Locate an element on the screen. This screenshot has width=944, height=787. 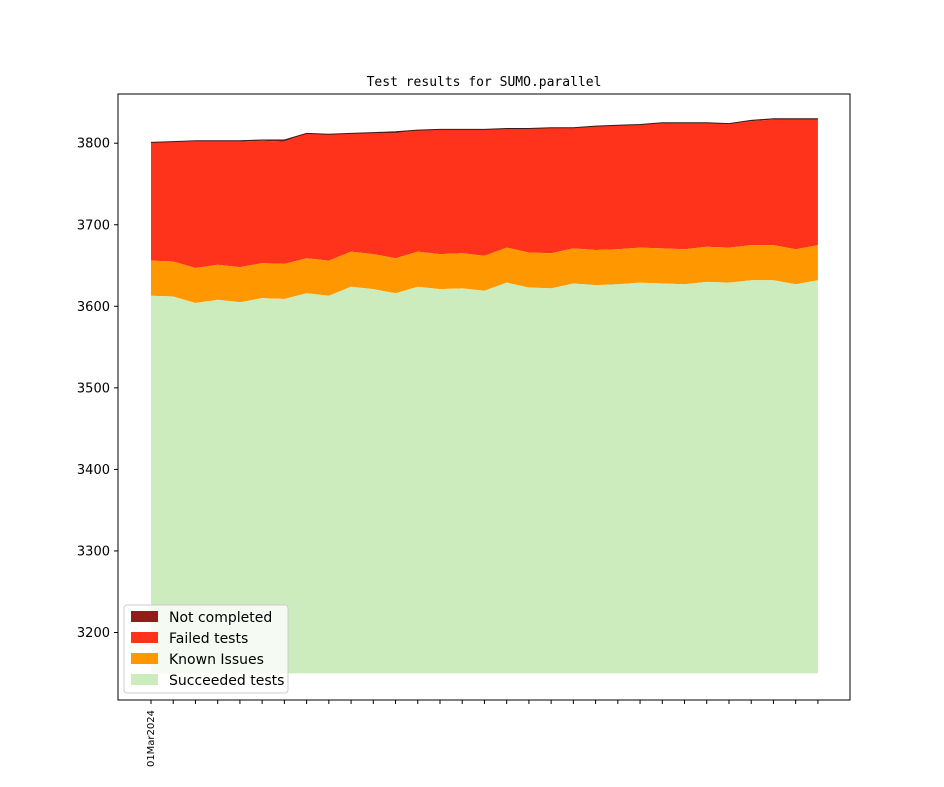
legend-label: Failed tests is located at coordinates (208, 639).